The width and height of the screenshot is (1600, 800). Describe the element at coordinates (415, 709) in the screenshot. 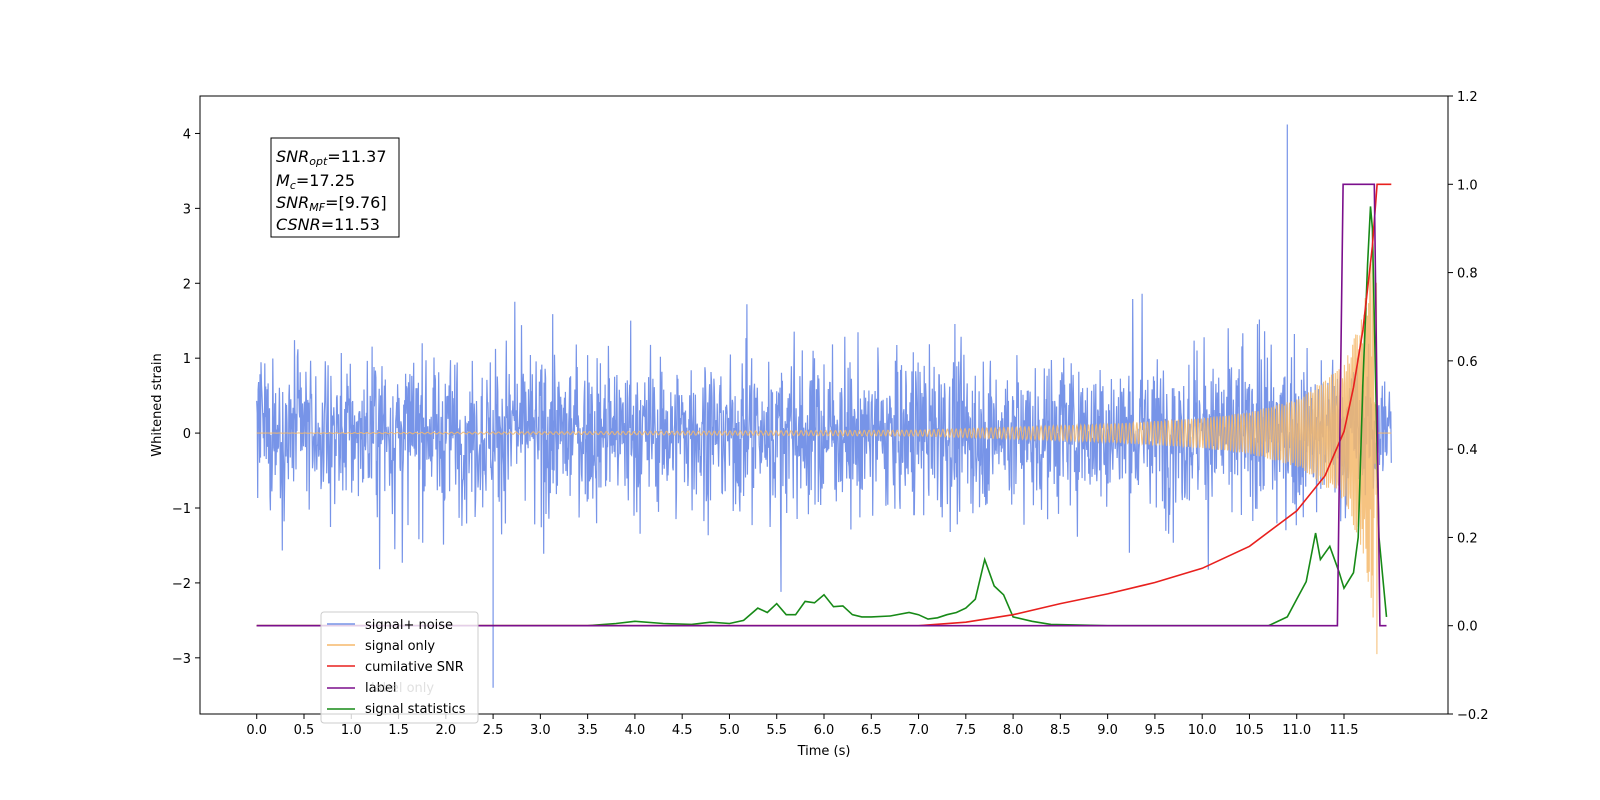

I see `legend-label-signal-statistics: signal statistics` at that location.